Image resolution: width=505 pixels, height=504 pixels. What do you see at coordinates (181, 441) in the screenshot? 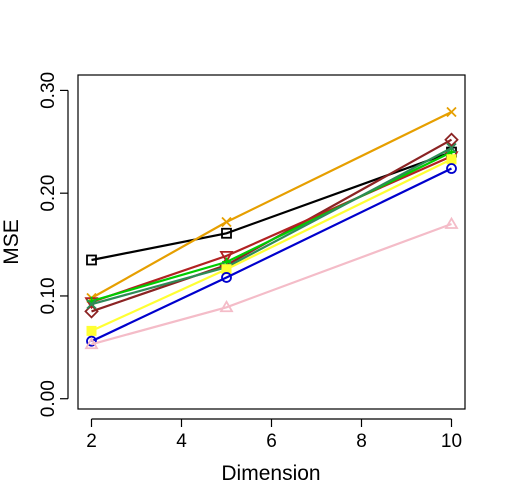
I see `x-tick-label: 4` at bounding box center [181, 441].